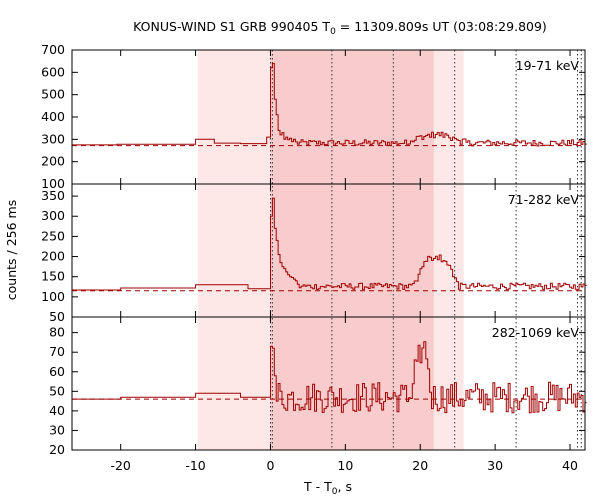  Describe the element at coordinates (11, 250) in the screenshot. I see `y-axis-label: counts / 256 ms` at that location.